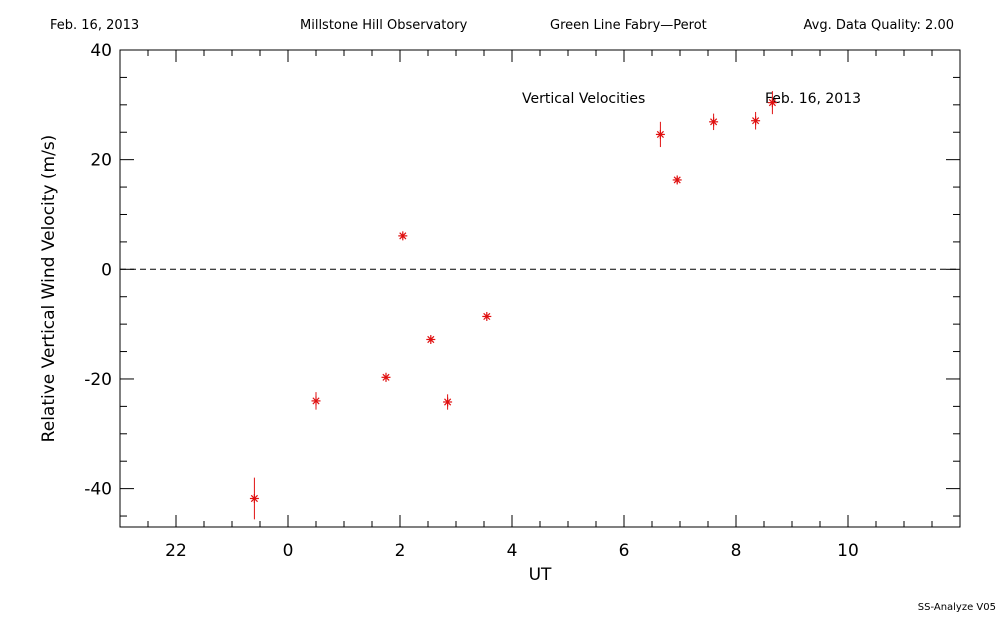  Describe the element at coordinates (98, 380) in the screenshot. I see `y-tick-label: -20` at that location.